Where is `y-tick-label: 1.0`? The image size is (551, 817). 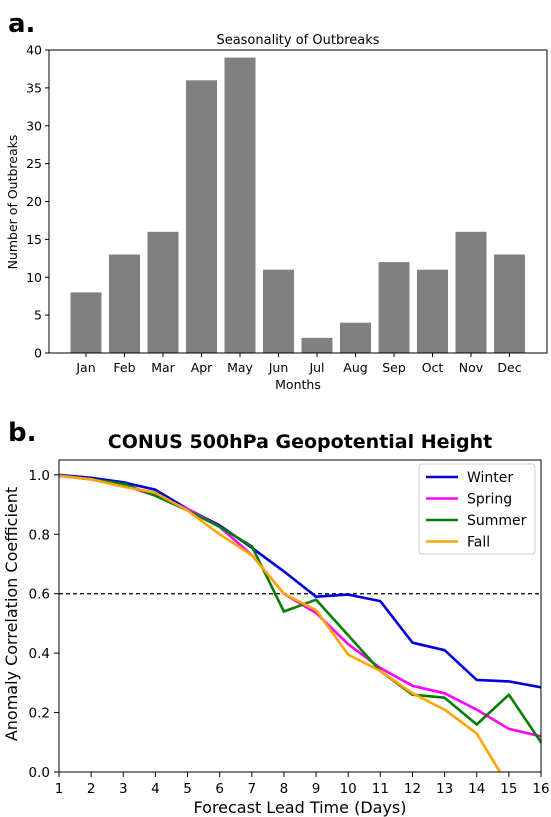
y-tick-label: 1.0 is located at coordinates (39, 476).